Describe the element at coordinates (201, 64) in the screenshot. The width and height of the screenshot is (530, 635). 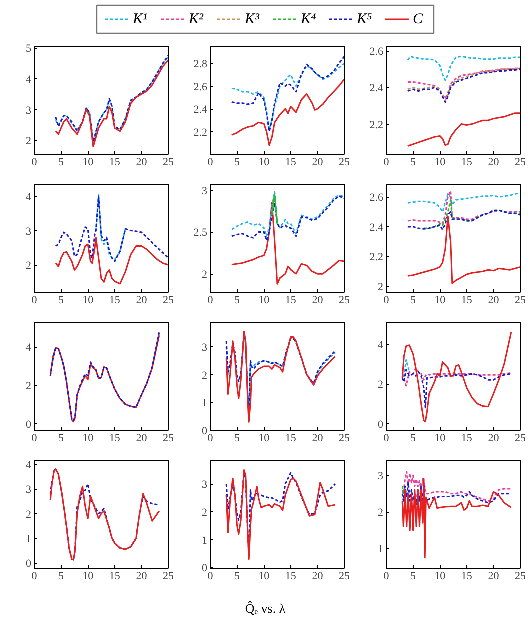
I see `y-tick-label: 2.8` at that location.